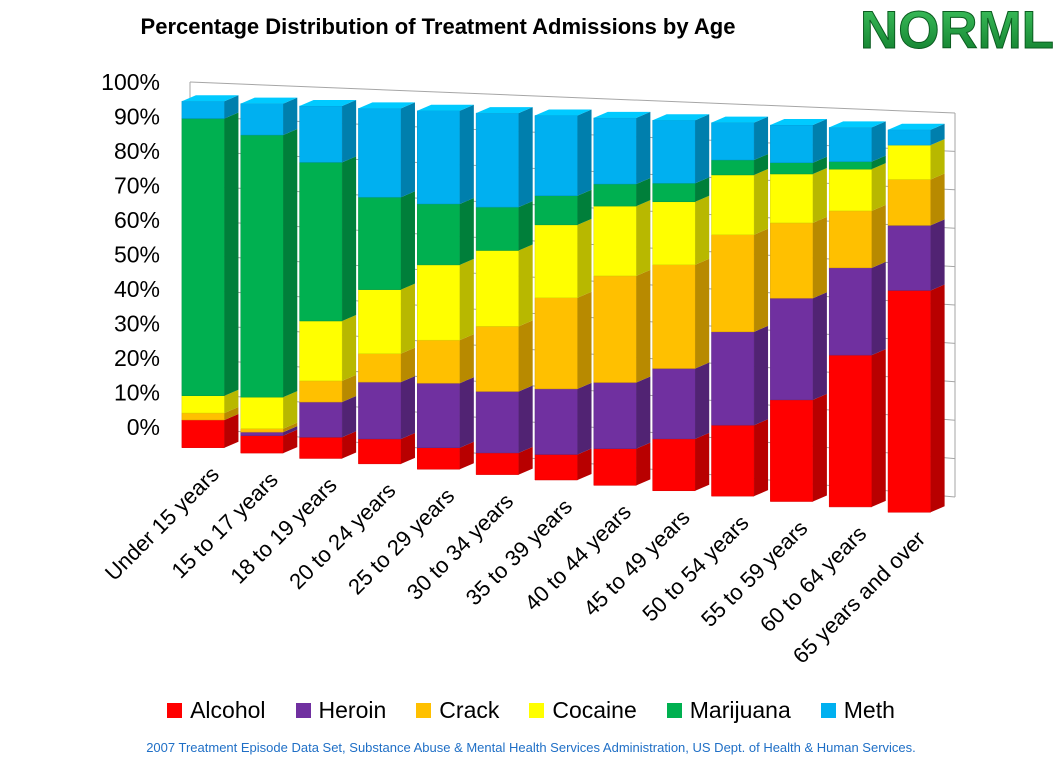 This screenshot has width=1062, height=771. I want to click on legend-label: Cocaine, so click(594, 710).